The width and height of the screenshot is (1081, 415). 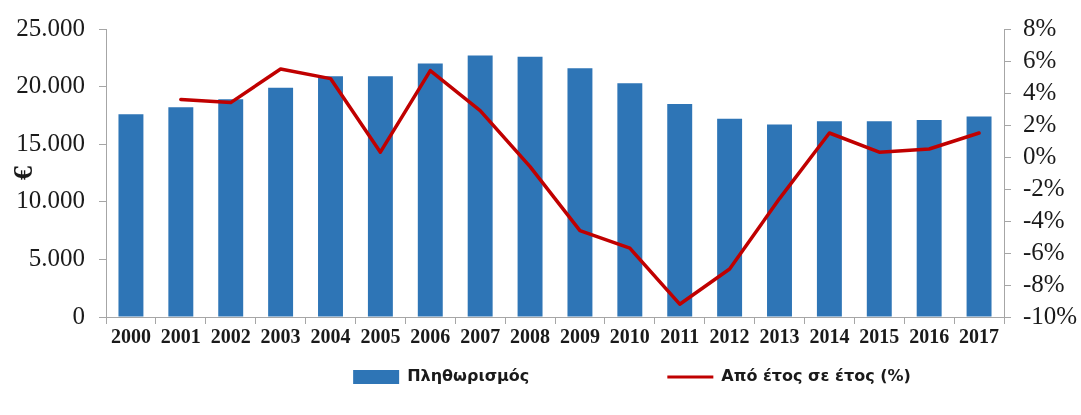 What do you see at coordinates (680, 336) in the screenshot?
I see `x-tick-label: 2011` at bounding box center [680, 336].